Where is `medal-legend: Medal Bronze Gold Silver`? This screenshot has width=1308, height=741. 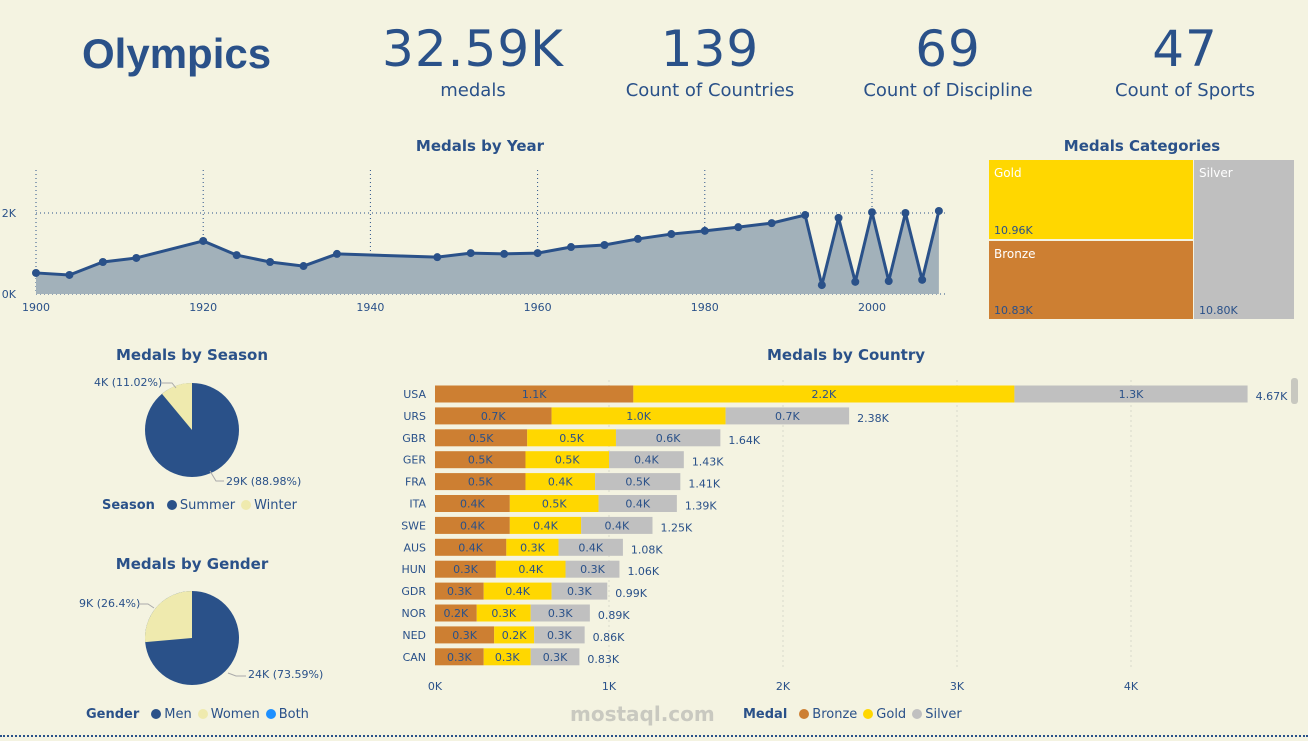
medal-legend: Medal Bronze Gold Silver is located at coordinates (852, 714).